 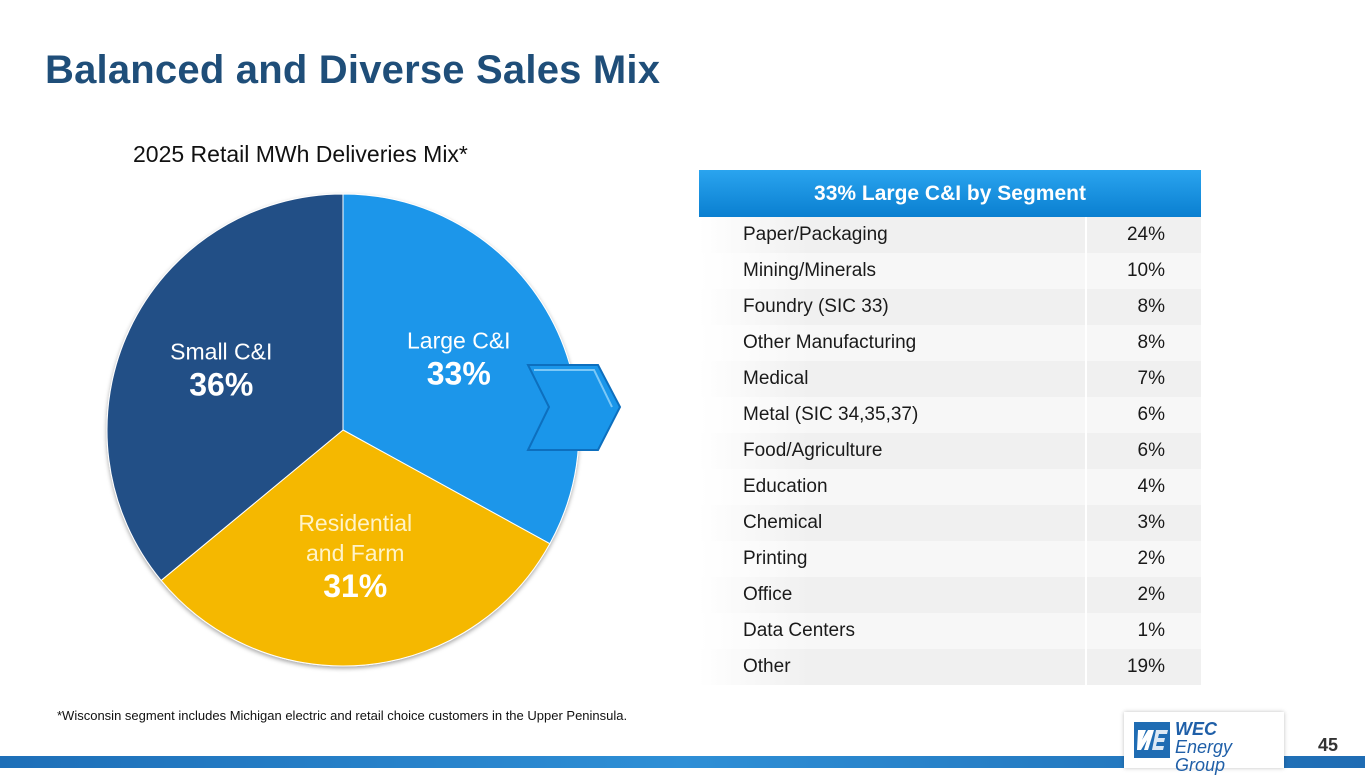 I want to click on wec-logo-icon, so click(x=1152, y=740).